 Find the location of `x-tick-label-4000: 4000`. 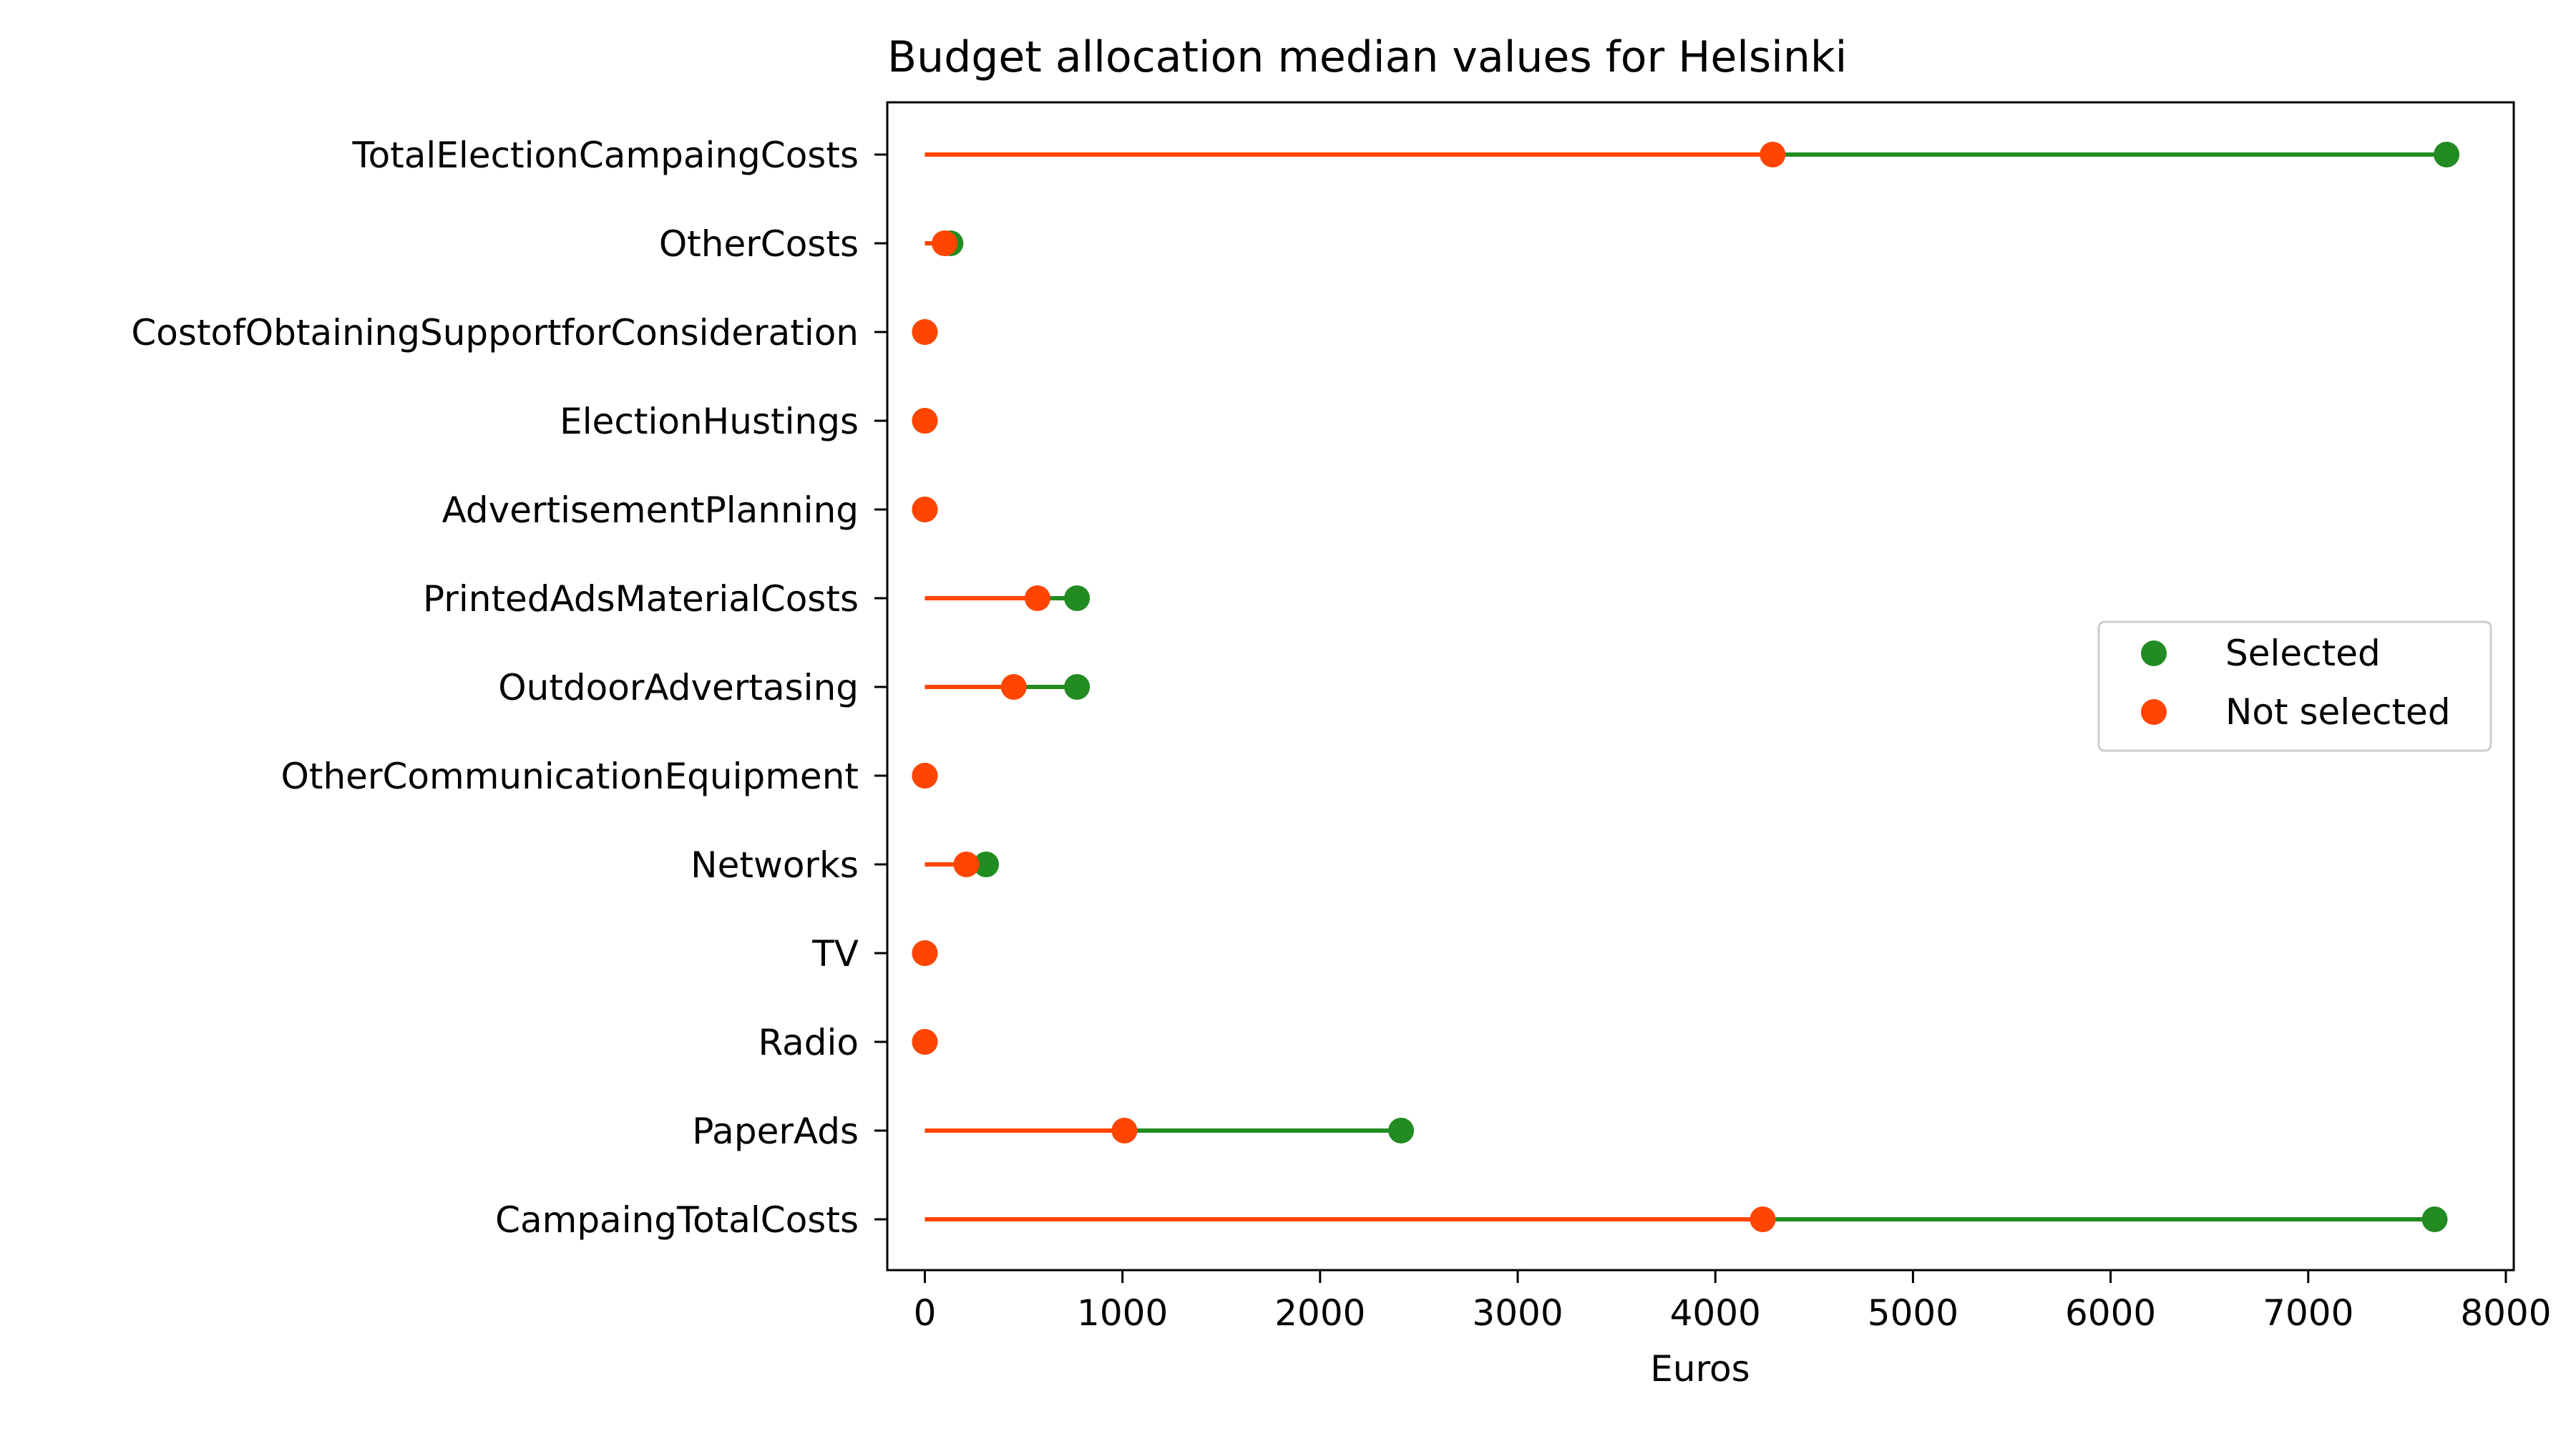

x-tick-label-4000: 4000 is located at coordinates (1715, 1313).